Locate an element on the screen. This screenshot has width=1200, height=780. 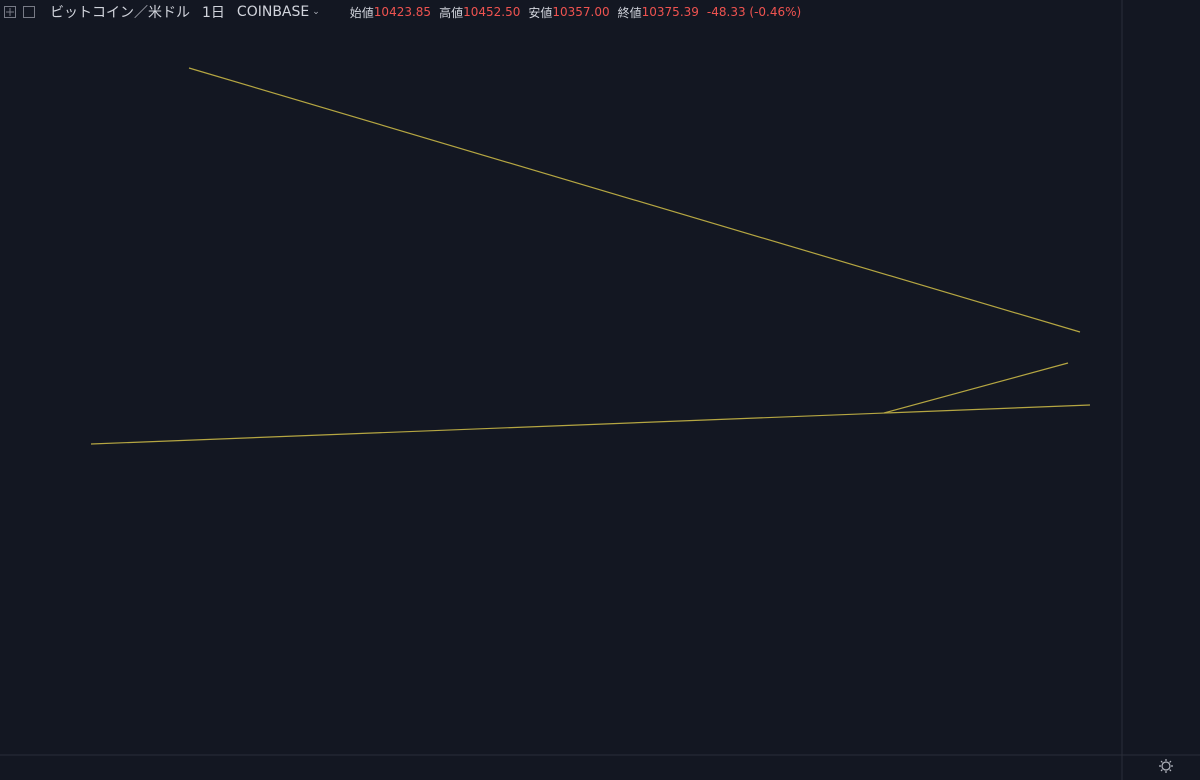
legend-value: 10452.50 is located at coordinates (492, 12).